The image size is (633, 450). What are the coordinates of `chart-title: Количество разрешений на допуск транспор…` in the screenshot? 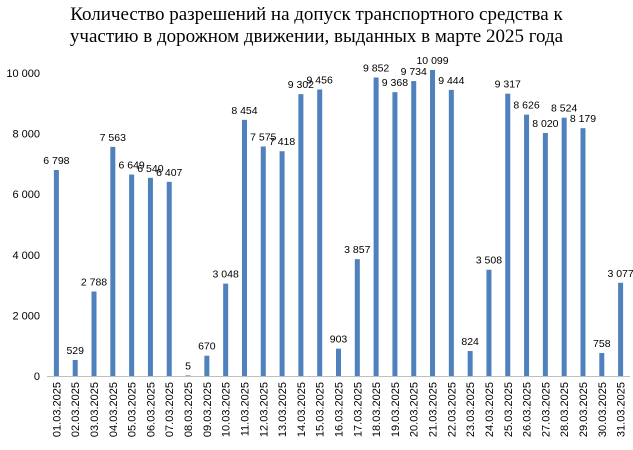 It's located at (316, 26).